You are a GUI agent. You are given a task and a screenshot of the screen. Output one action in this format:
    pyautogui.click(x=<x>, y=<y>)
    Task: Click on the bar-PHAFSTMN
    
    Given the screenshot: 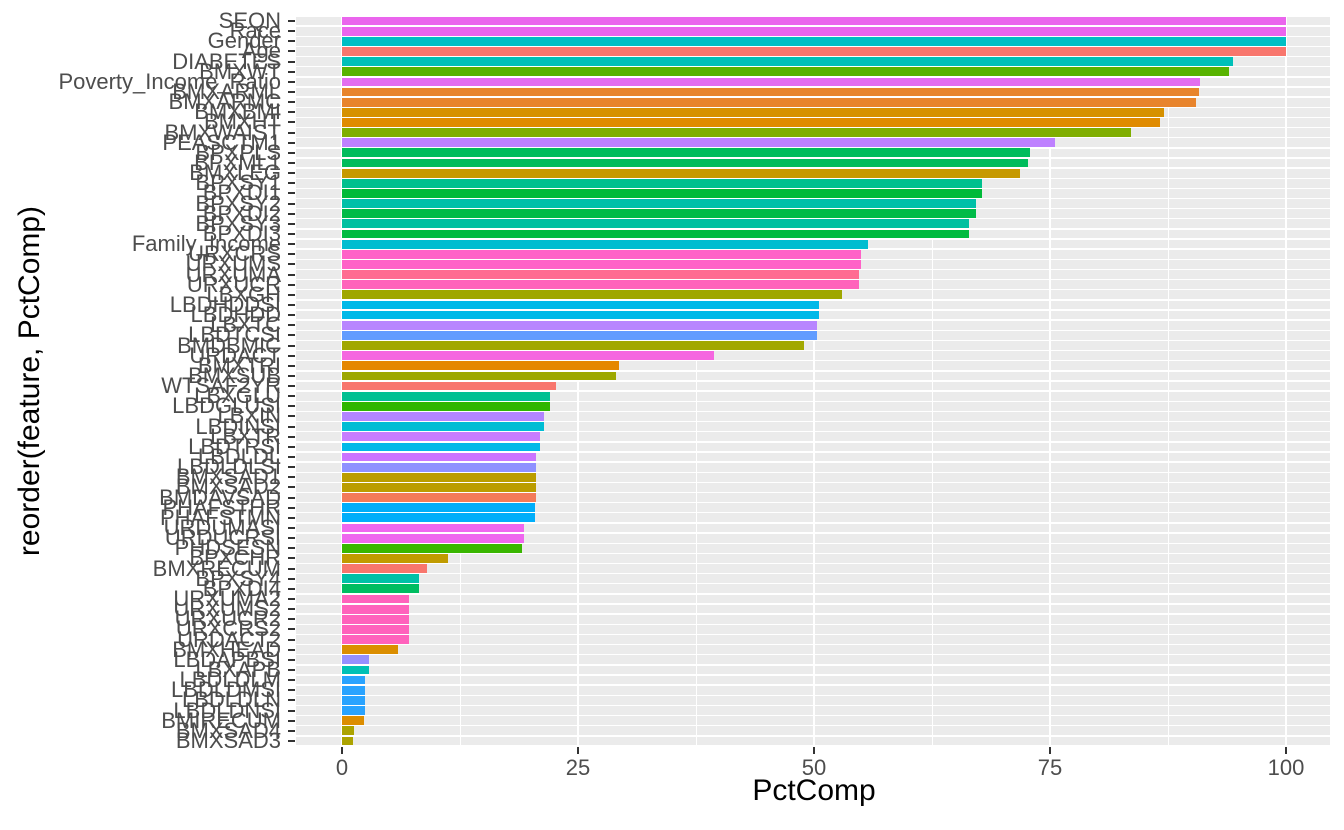 What is the action you would take?
    pyautogui.click(x=438, y=518)
    